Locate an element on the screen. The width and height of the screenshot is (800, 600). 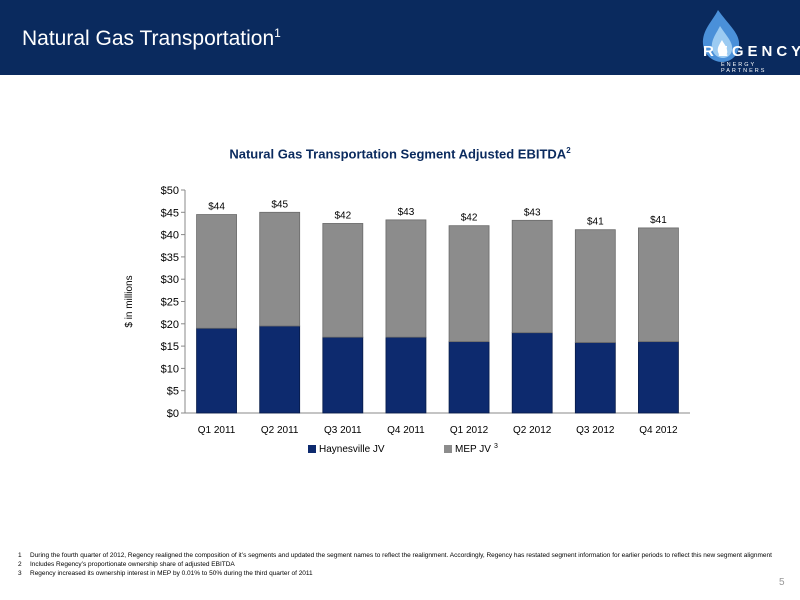
x-tick-label: Q3 2012 is located at coordinates (595, 430).